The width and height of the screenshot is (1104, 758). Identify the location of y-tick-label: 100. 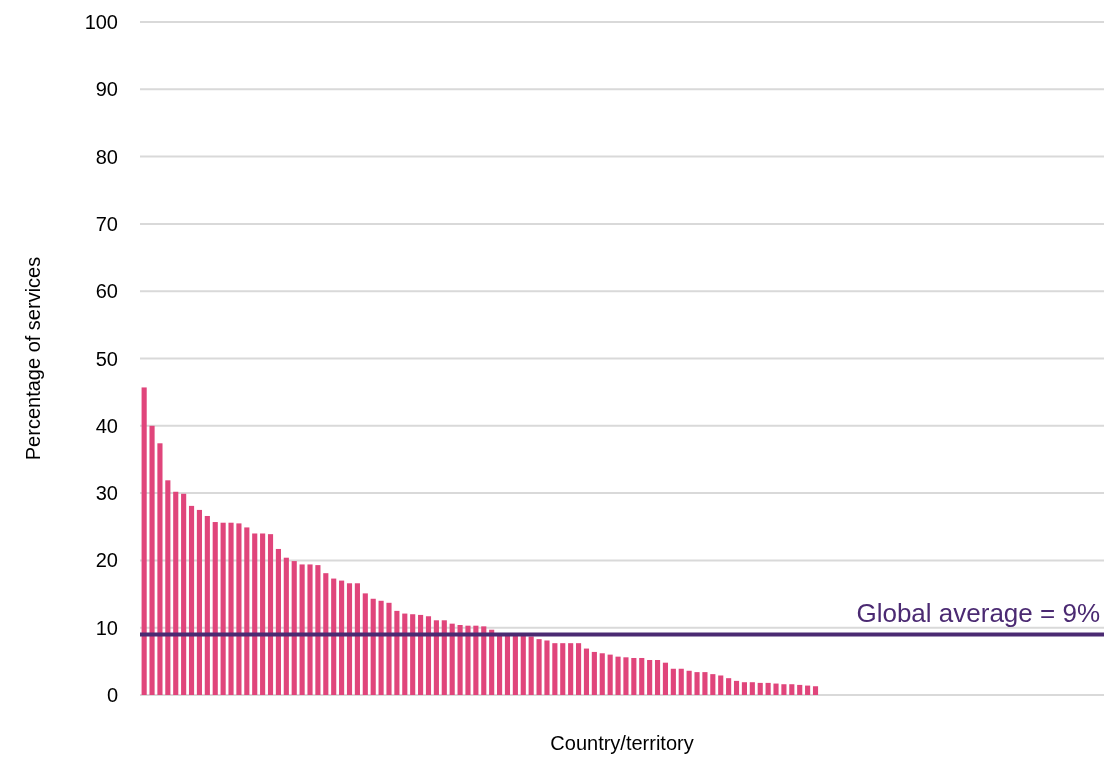
(101, 22).